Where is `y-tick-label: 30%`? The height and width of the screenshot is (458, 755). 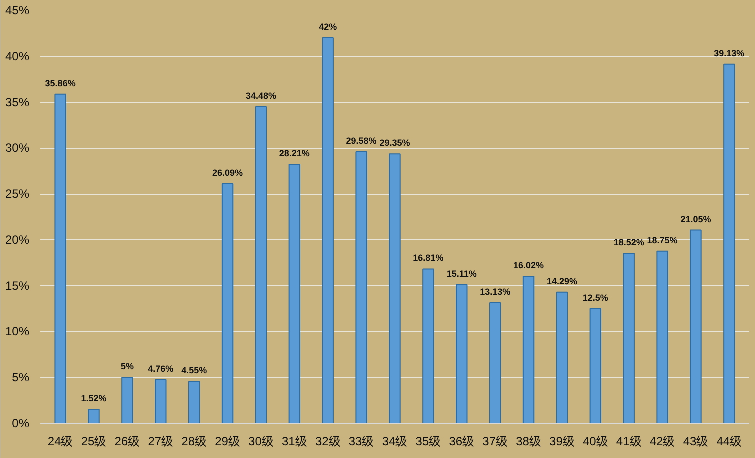 y-tick-label: 30% is located at coordinates (17, 148).